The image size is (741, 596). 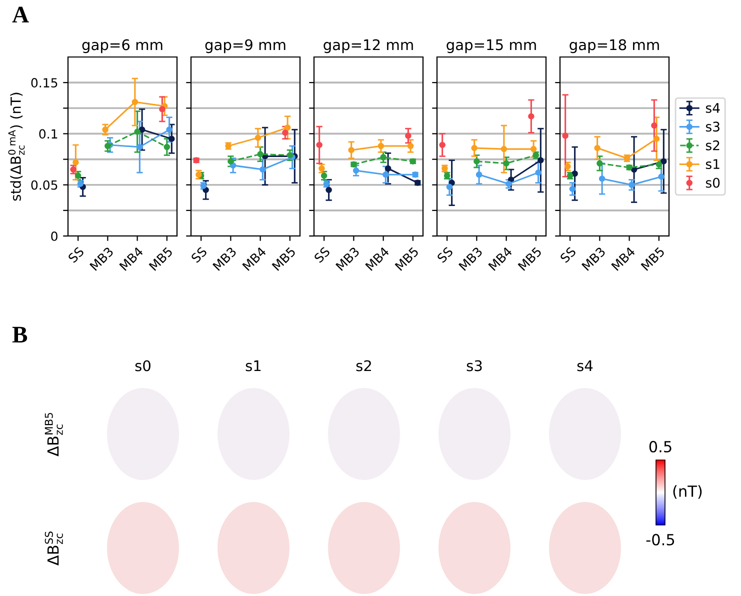 What do you see at coordinates (474, 366) in the screenshot?
I see `category-label: s3` at bounding box center [474, 366].